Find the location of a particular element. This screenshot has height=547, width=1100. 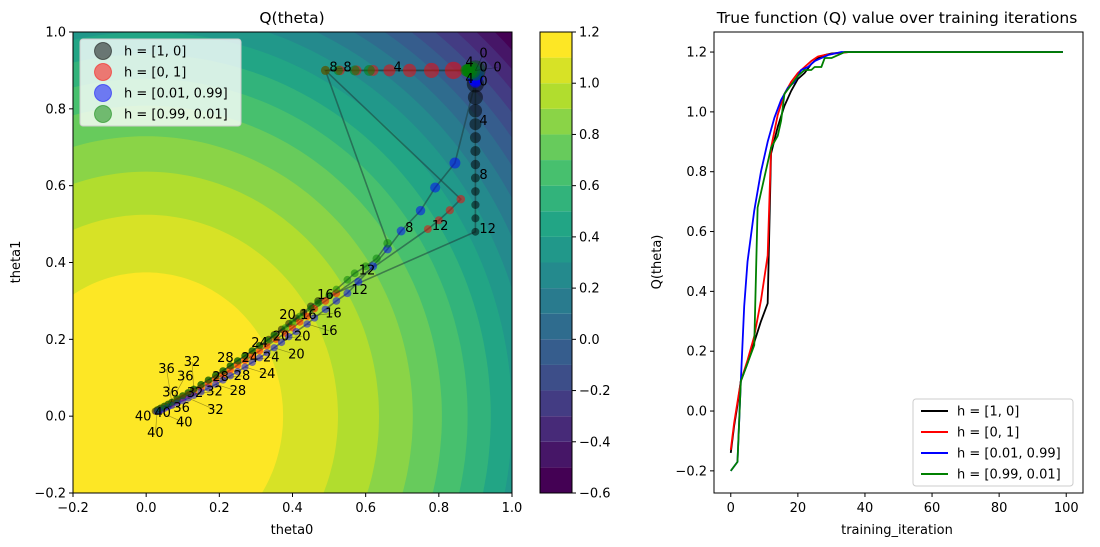

y-tick-label: 0.8 is located at coordinates (55, 109).